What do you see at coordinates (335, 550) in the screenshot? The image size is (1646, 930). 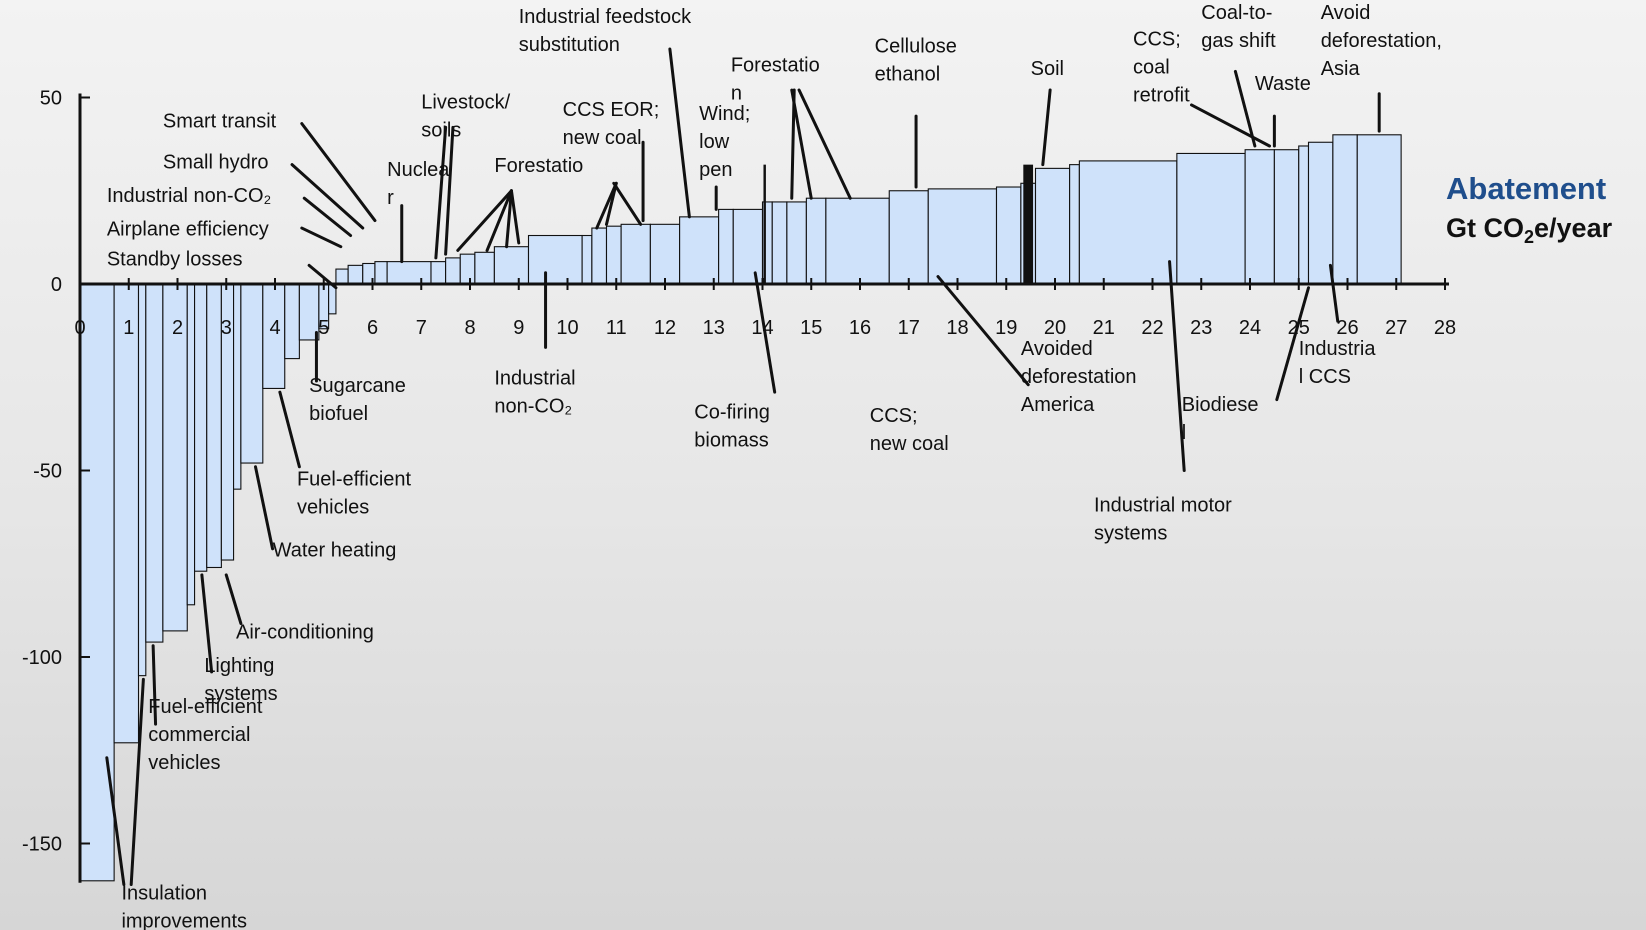 I see `annotation-water-heating: Water heating` at bounding box center [335, 550].